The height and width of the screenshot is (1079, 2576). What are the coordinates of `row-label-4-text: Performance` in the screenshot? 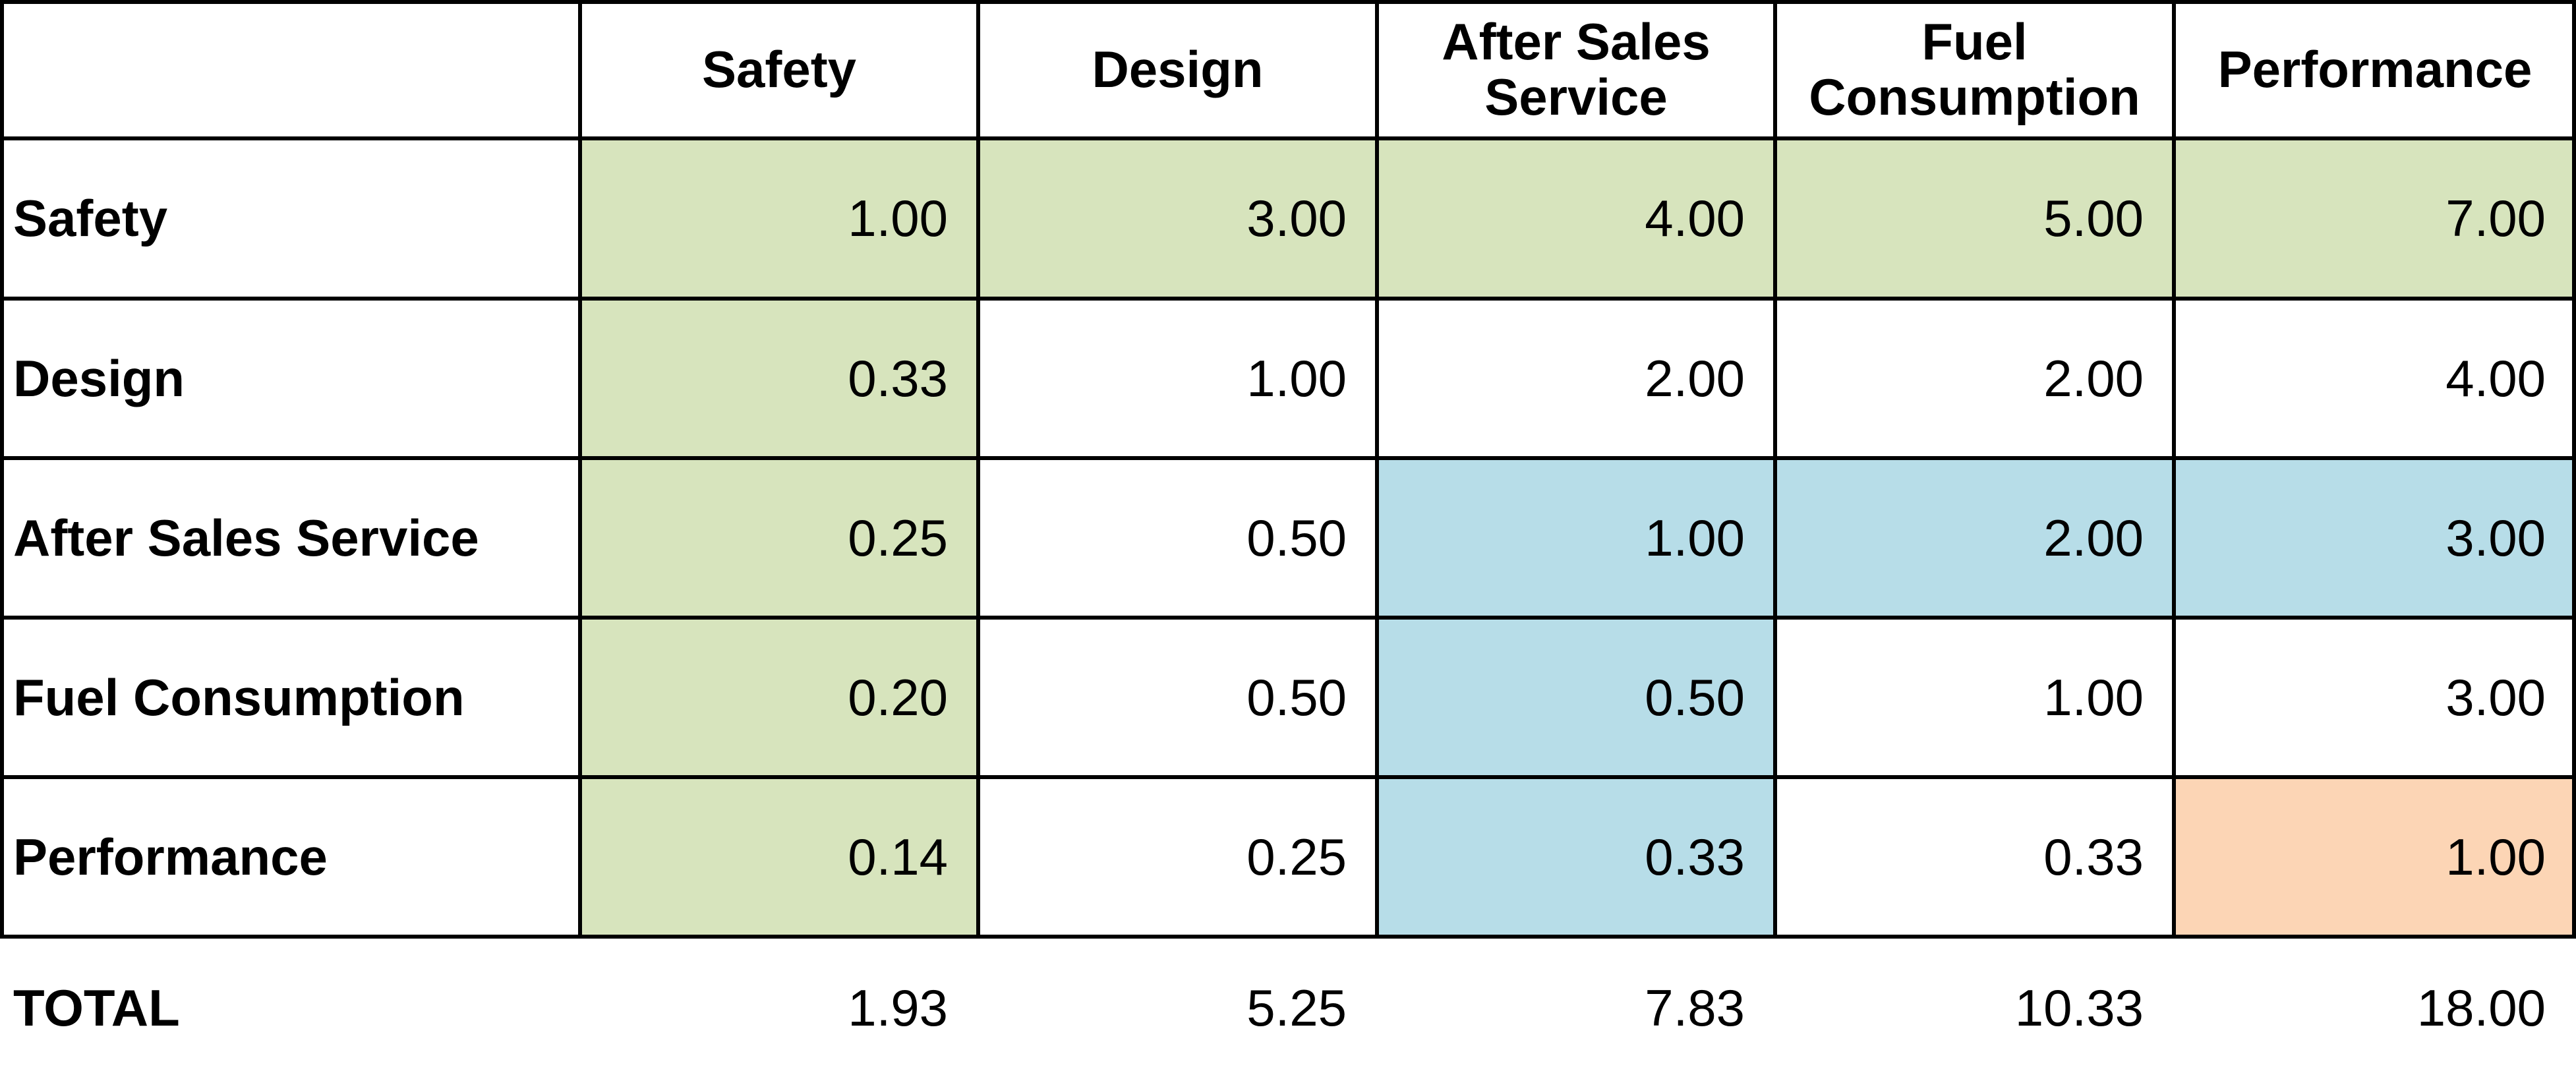 It's located at (170, 857).